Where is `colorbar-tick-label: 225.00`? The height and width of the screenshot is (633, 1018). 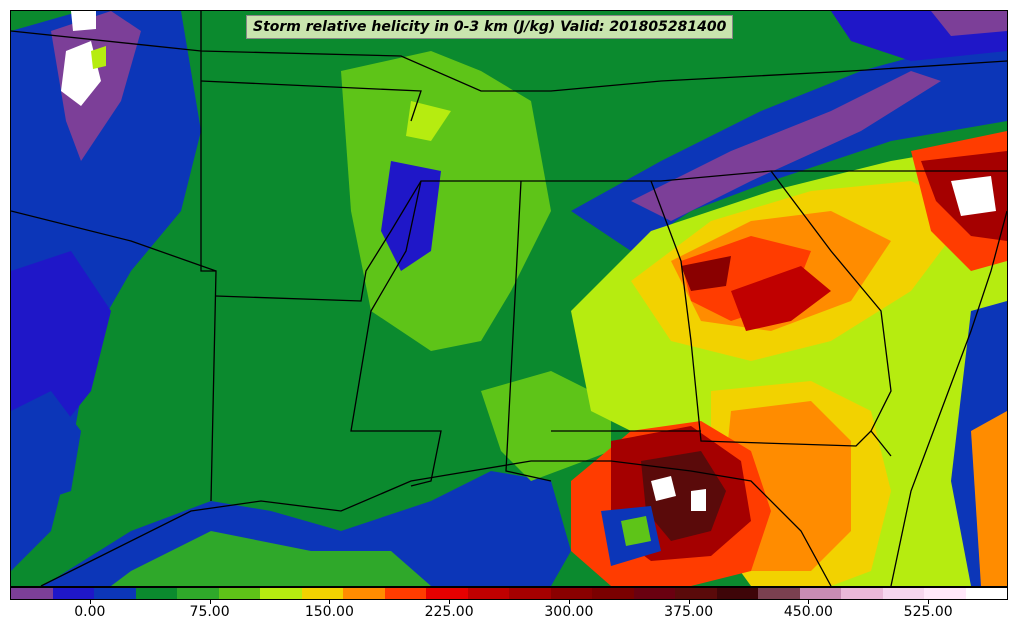 colorbar-tick-label: 225.00 is located at coordinates (449, 612).